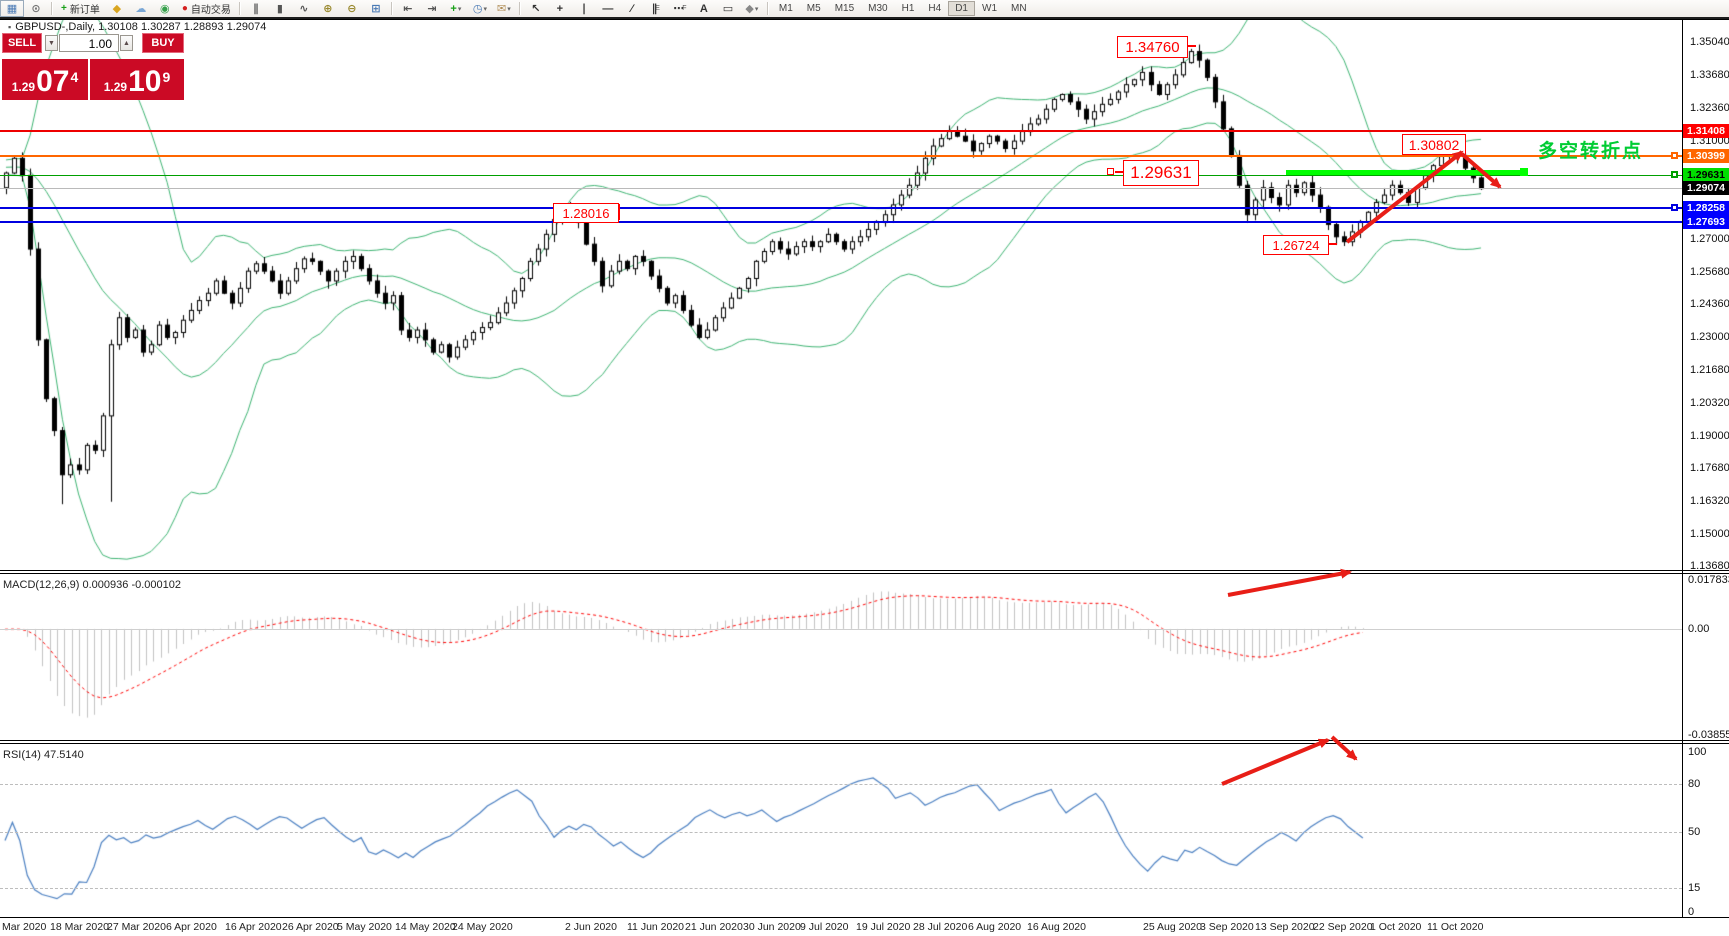 Image resolution: width=1729 pixels, height=936 pixels. What do you see at coordinates (1161, 173) in the screenshot?
I see `price-label-129631: 1.29631` at bounding box center [1161, 173].